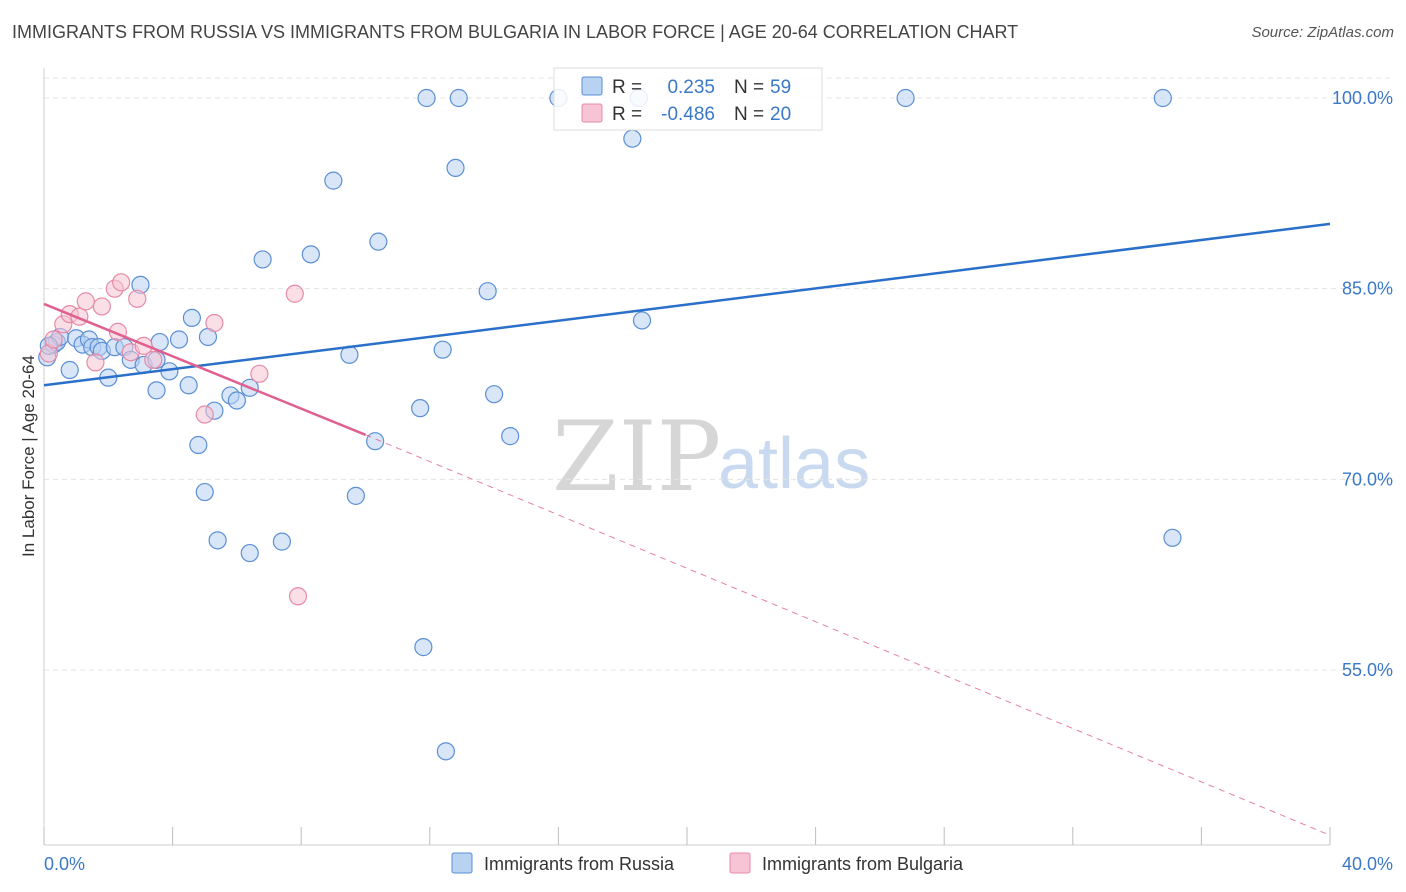 This screenshot has height=892, width=1406. Describe the element at coordinates (780, 114) in the screenshot. I see `legend-bulgaria-n-value: 20` at that location.